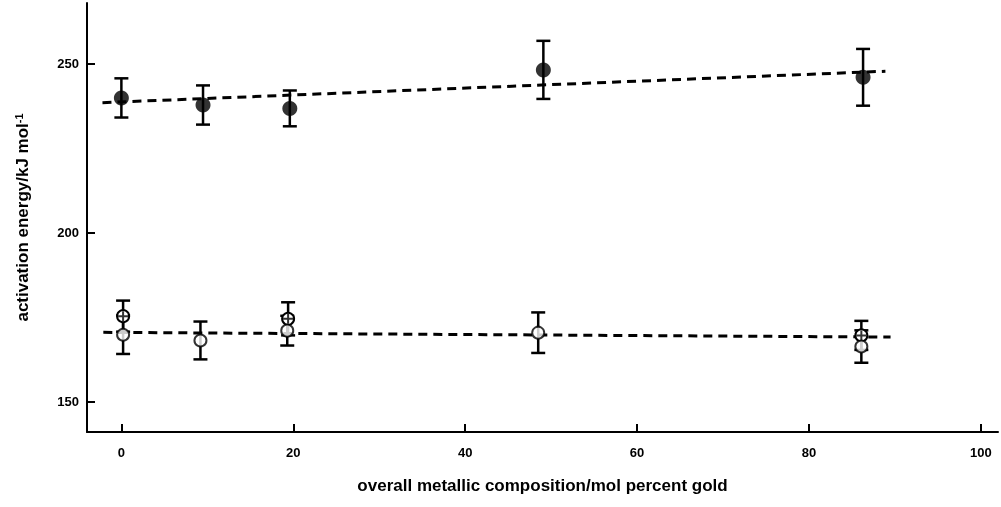 This screenshot has width=1001, height=507. Describe the element at coordinates (637, 452) in the screenshot. I see `x-tick-label: 60` at that location.